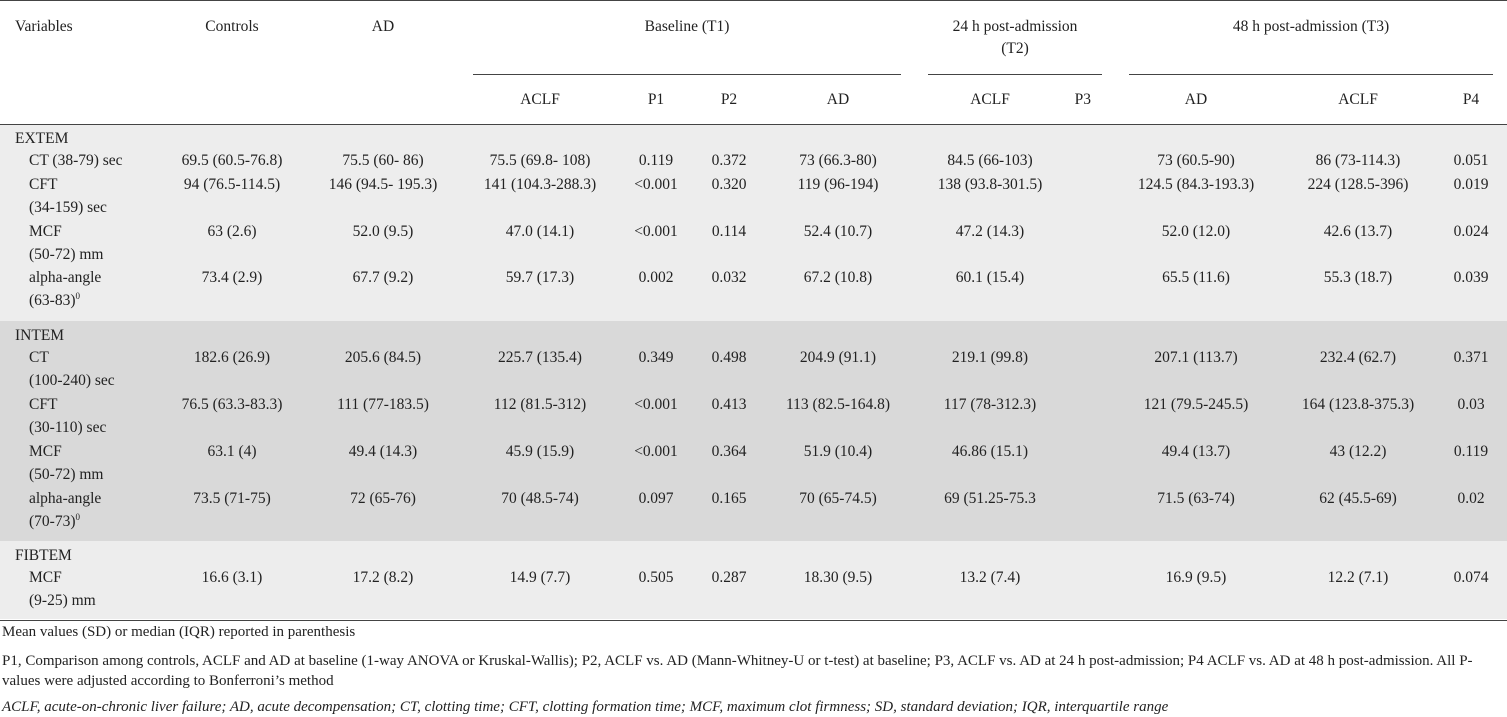 This screenshot has width=1507, height=717. What do you see at coordinates (232, 577) in the screenshot?
I see `table-cell: 16.6 (3.1)` at bounding box center [232, 577].